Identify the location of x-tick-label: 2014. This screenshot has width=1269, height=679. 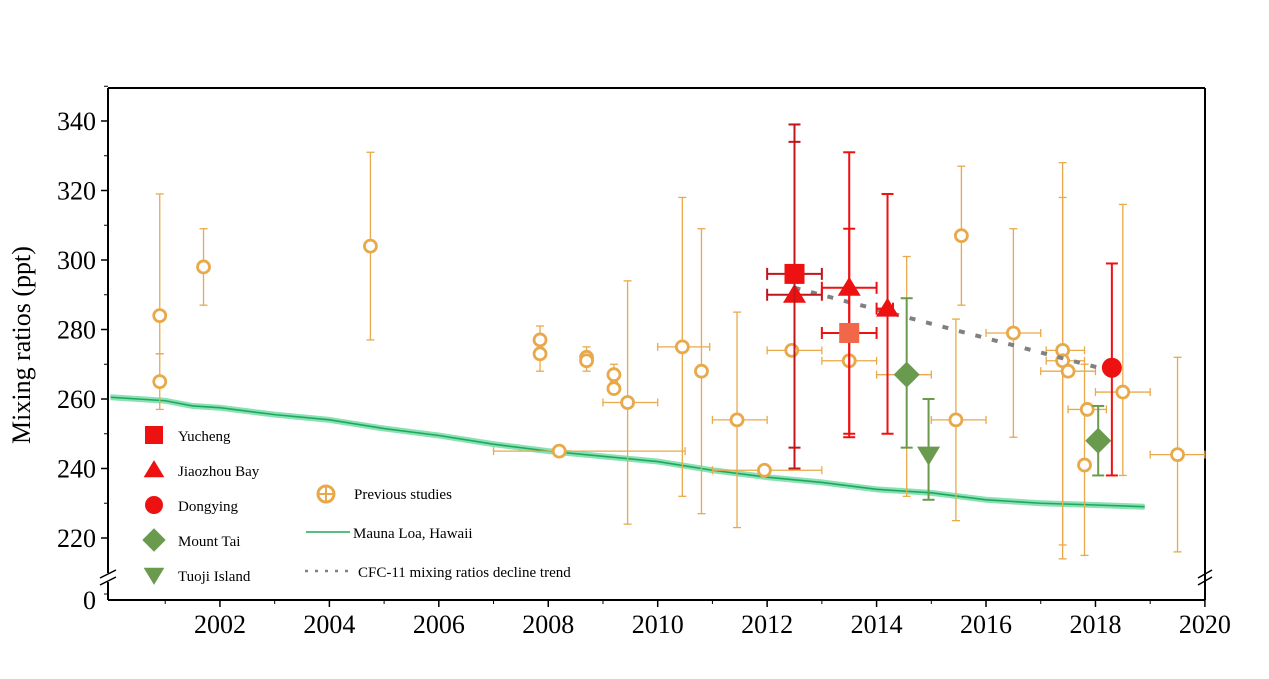
(877, 624).